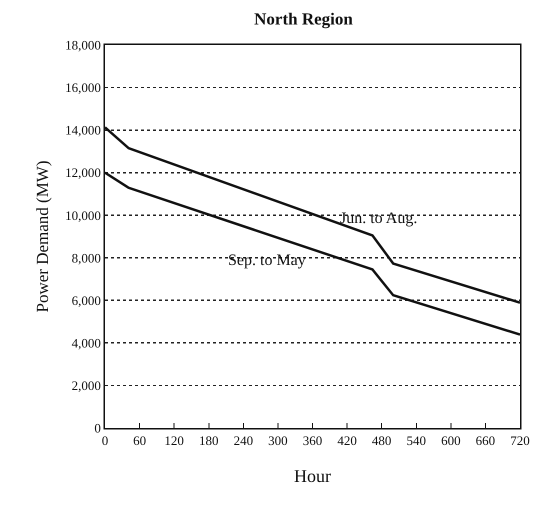 This screenshot has width=542, height=513. What do you see at coordinates (83, 172) in the screenshot?
I see `y-tick-label: 12,000` at bounding box center [83, 172].